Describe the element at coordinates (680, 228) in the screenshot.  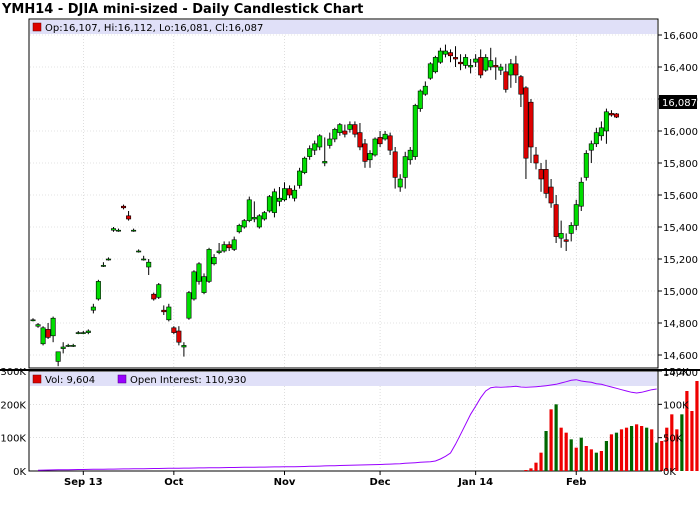
I see `price-tick-label: 15,400` at that location.